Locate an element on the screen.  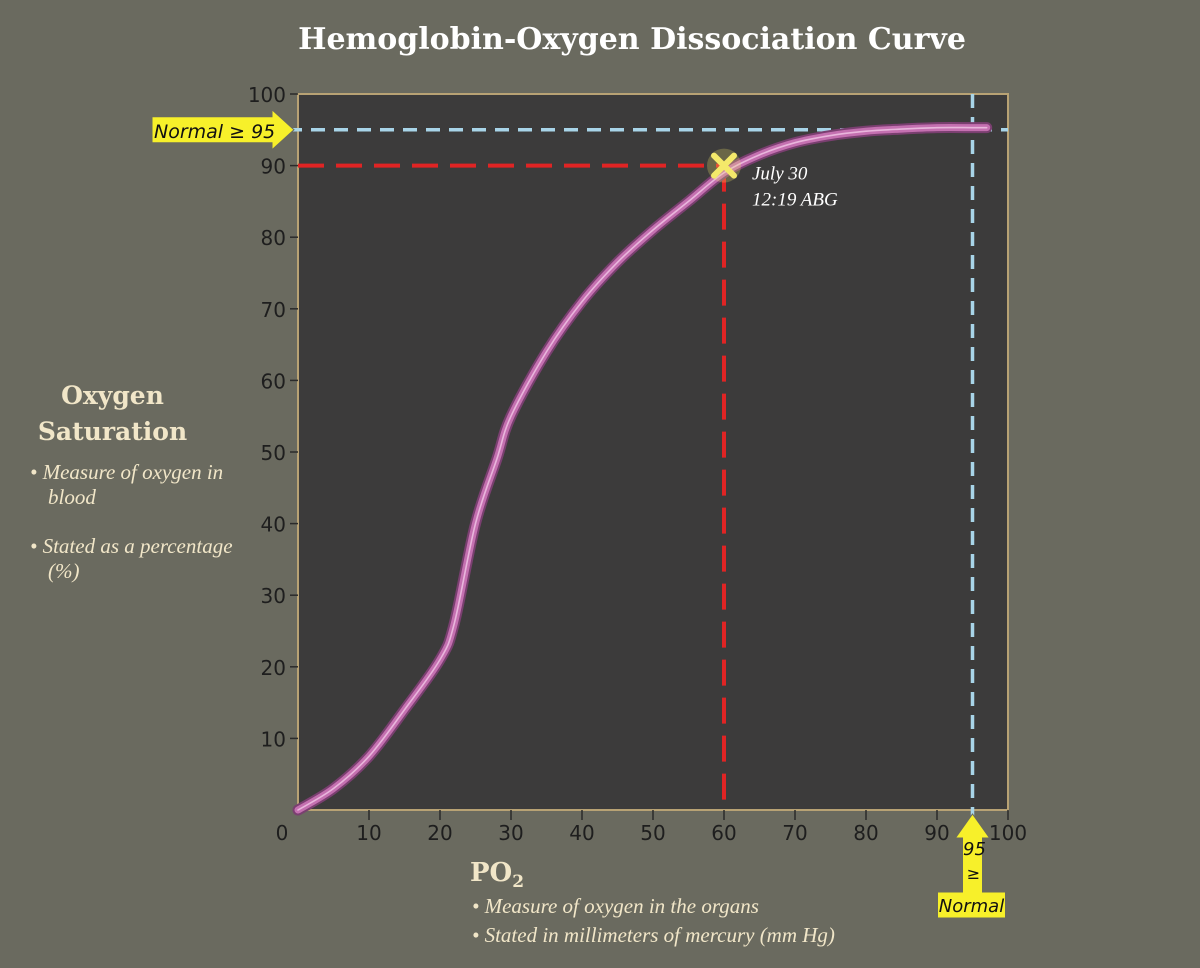
x-tick-label-50: 50 is located at coordinates (652, 833).